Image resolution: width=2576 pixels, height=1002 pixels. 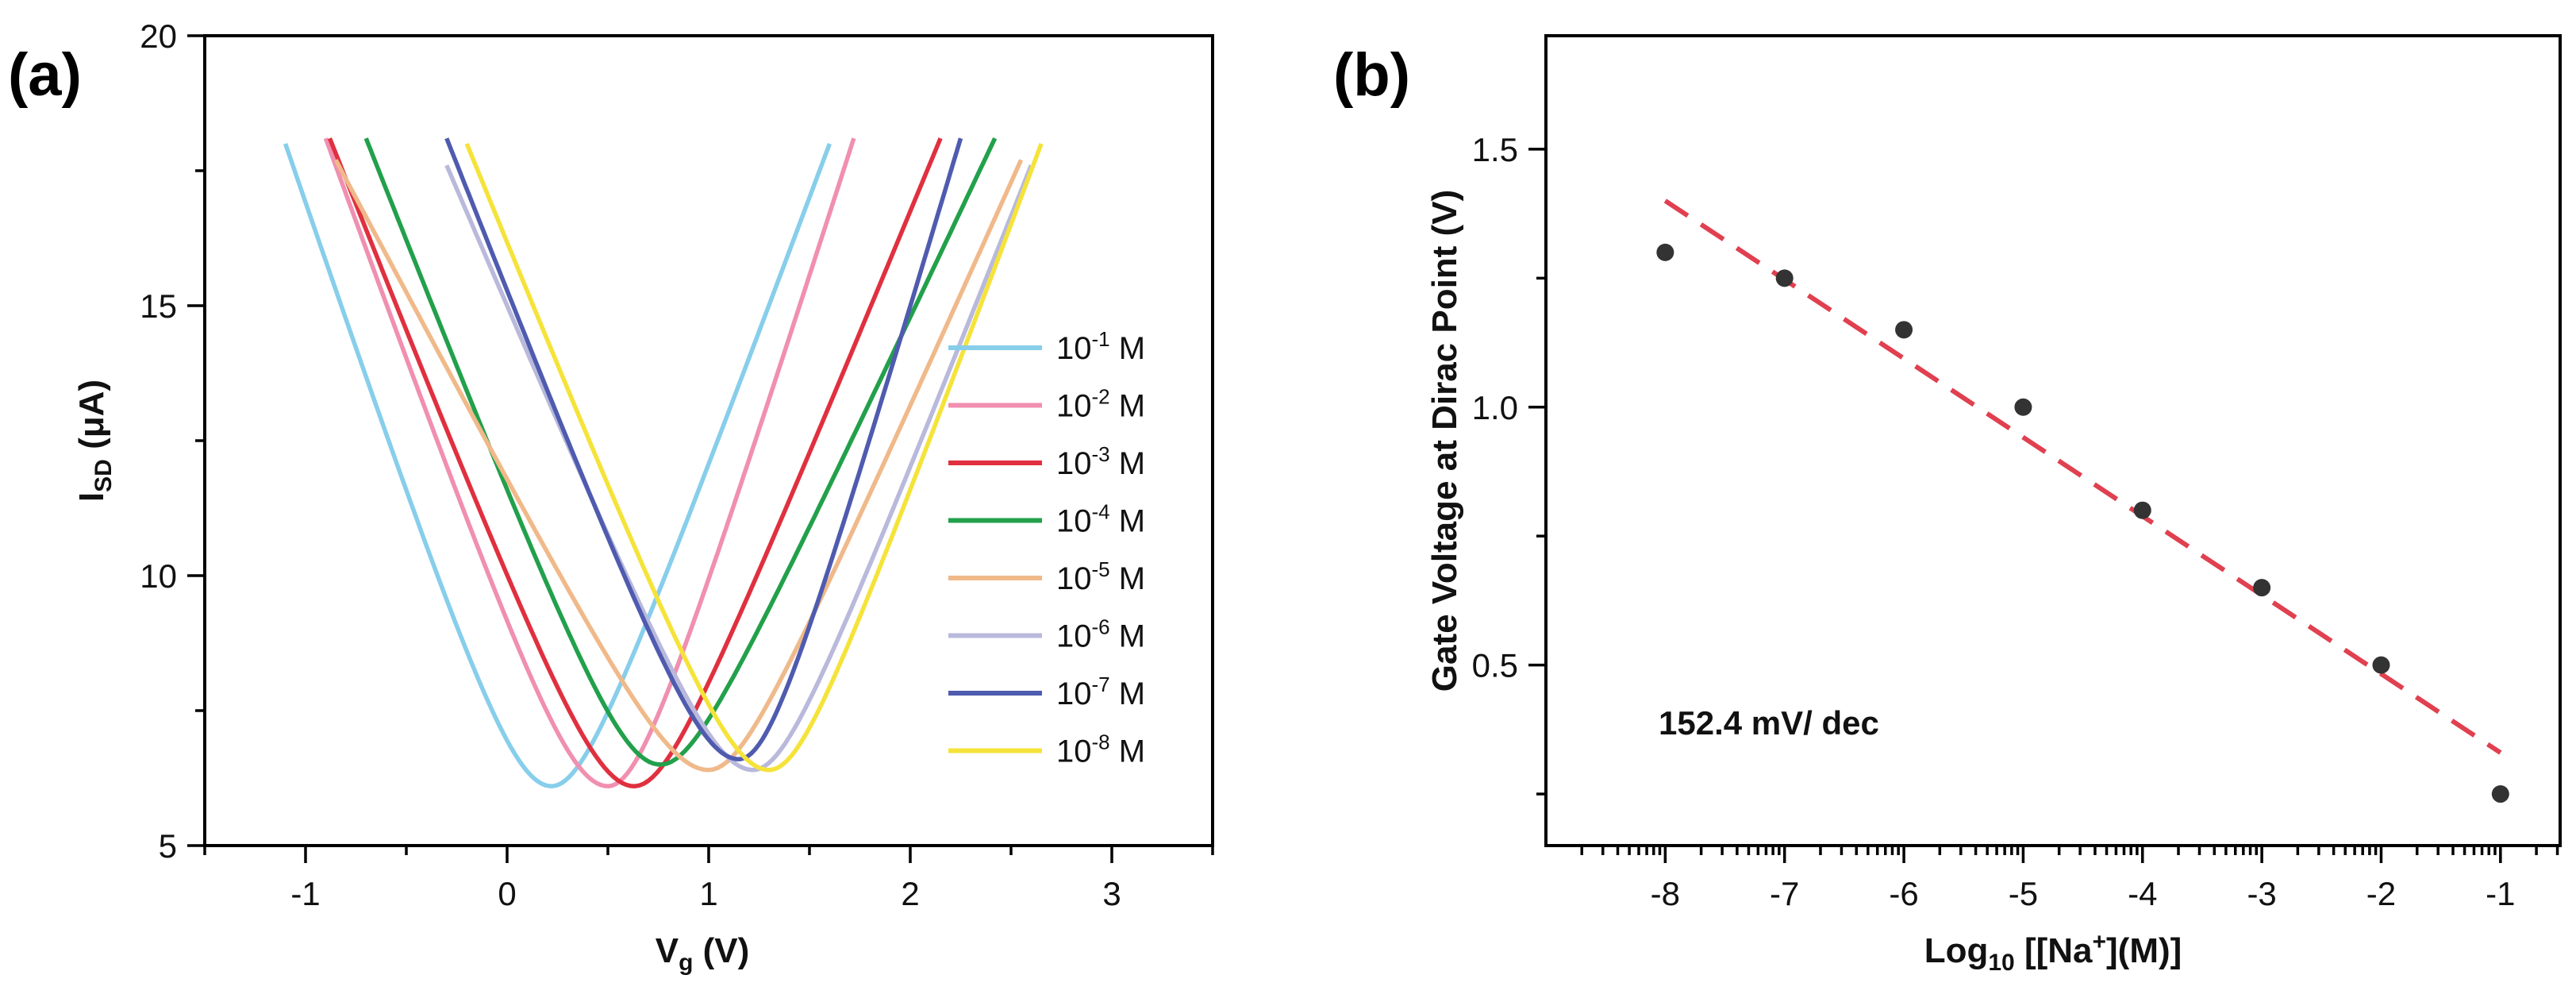 What do you see at coordinates (2001, 963) in the screenshot?
I see `panel-b-xlabel-sub: 10` at bounding box center [2001, 963].